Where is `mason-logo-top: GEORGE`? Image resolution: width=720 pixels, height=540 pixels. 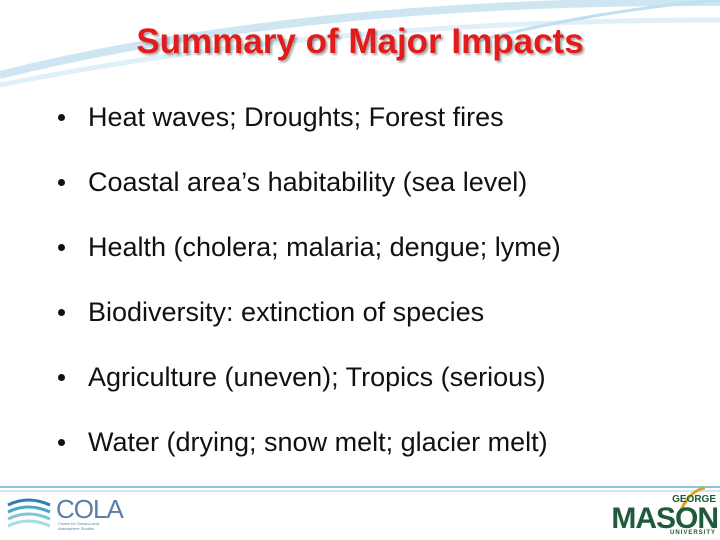
mason-logo-top: GEORGE is located at coordinates (694, 499).